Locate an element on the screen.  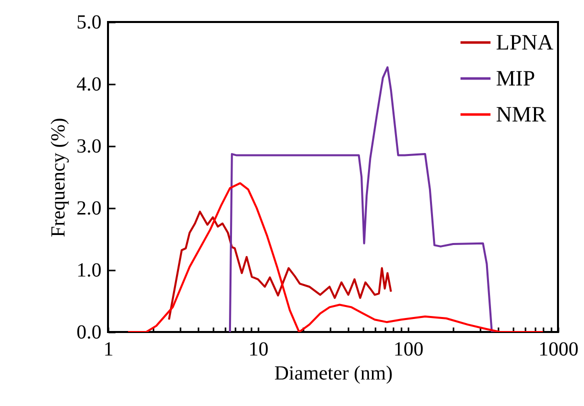
y-axis-title: Frequency (%) is located at coordinates (59, 178).